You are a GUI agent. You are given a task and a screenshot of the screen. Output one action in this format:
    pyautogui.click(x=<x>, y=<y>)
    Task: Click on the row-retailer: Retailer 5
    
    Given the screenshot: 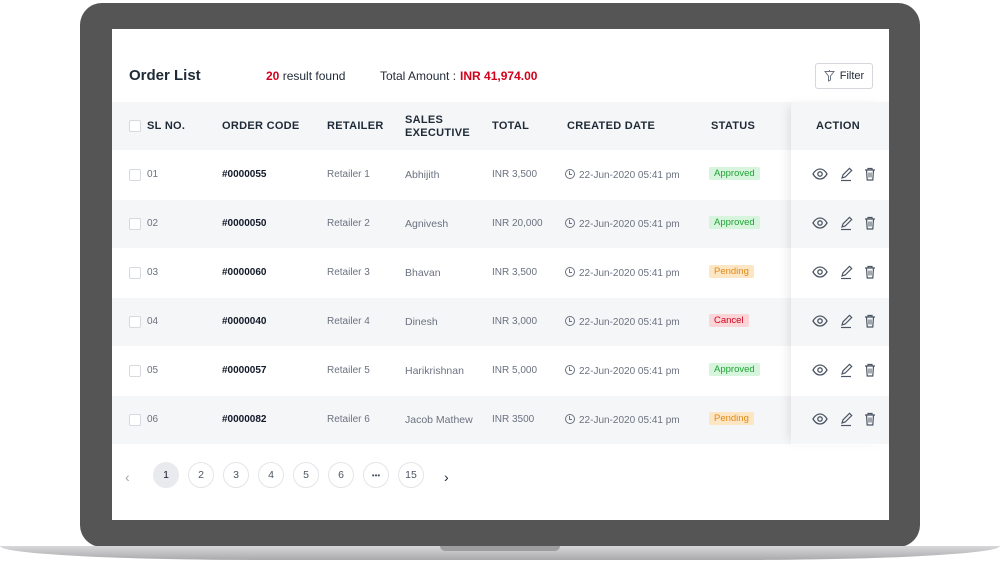 What is the action you would take?
    pyautogui.click(x=348, y=370)
    